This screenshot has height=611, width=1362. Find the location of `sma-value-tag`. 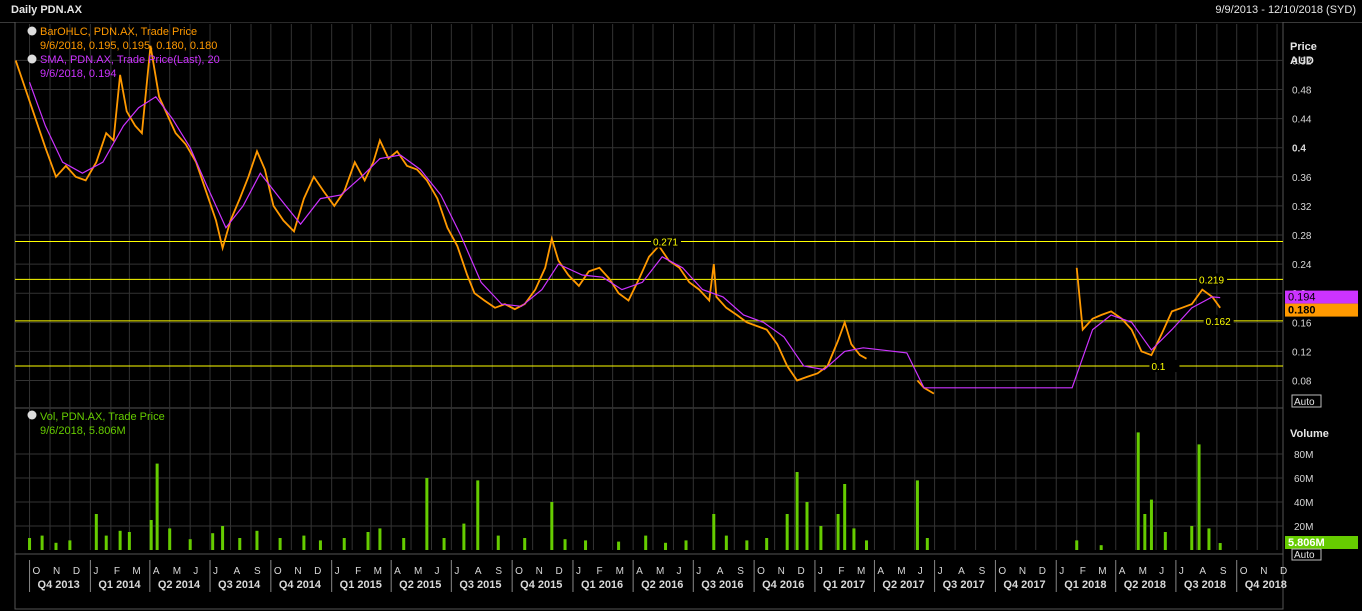

sma-value-tag is located at coordinates (1321, 297).